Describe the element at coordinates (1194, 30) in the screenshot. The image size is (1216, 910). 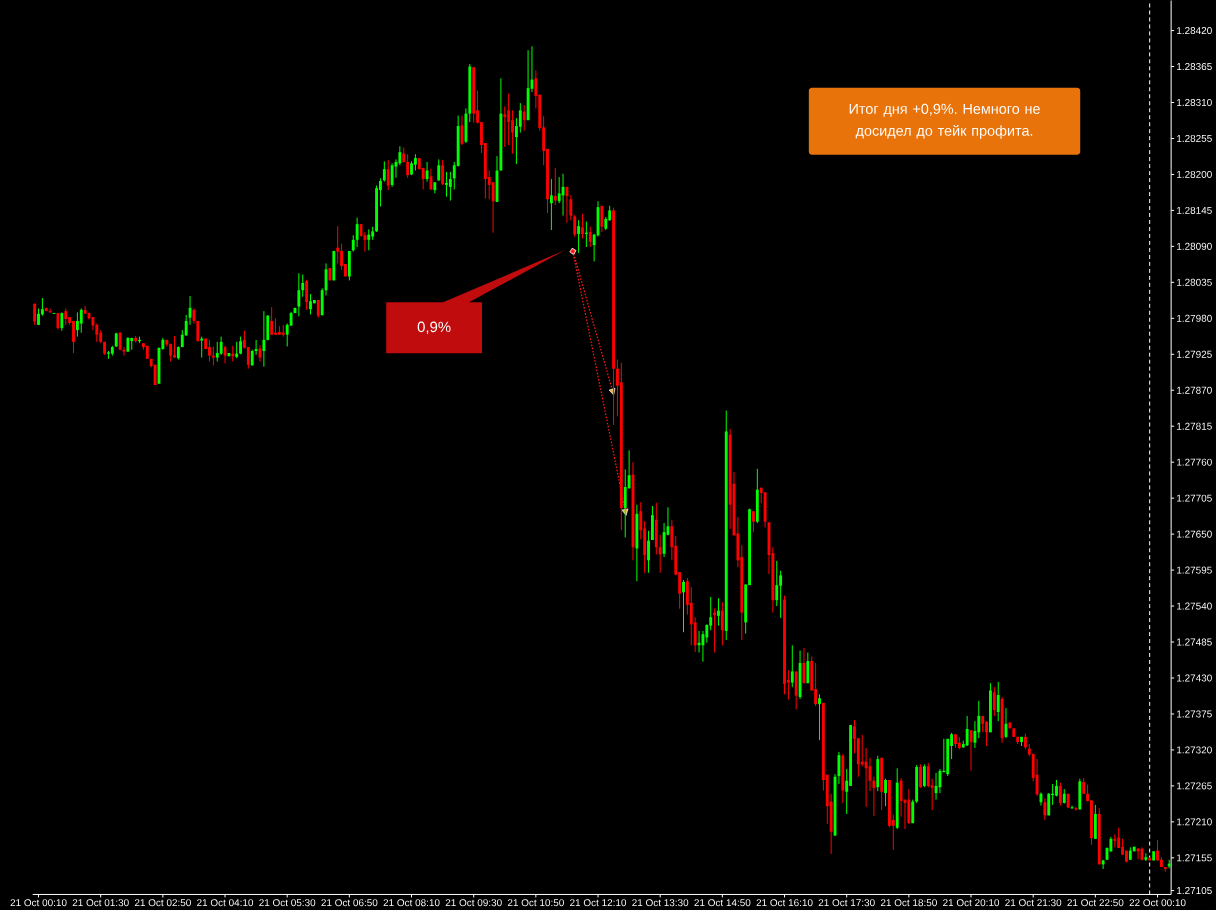
I see `y-tick-label: 1.28420` at that location.